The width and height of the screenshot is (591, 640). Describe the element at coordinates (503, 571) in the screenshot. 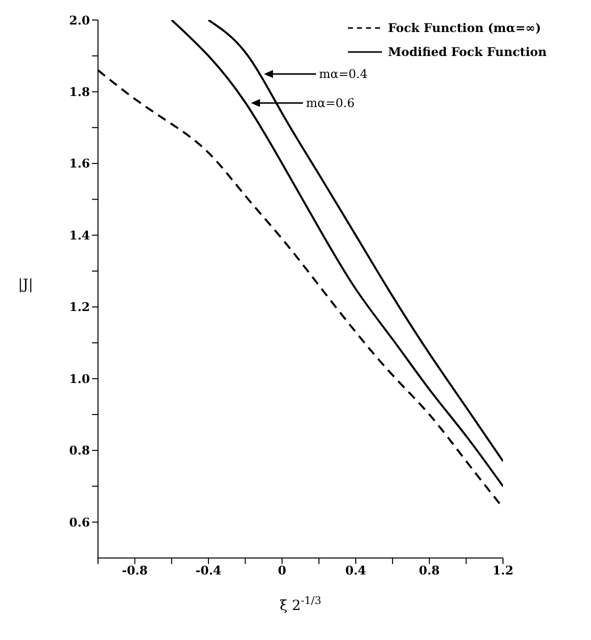

I see `x-tick-label: 1.2` at that location.